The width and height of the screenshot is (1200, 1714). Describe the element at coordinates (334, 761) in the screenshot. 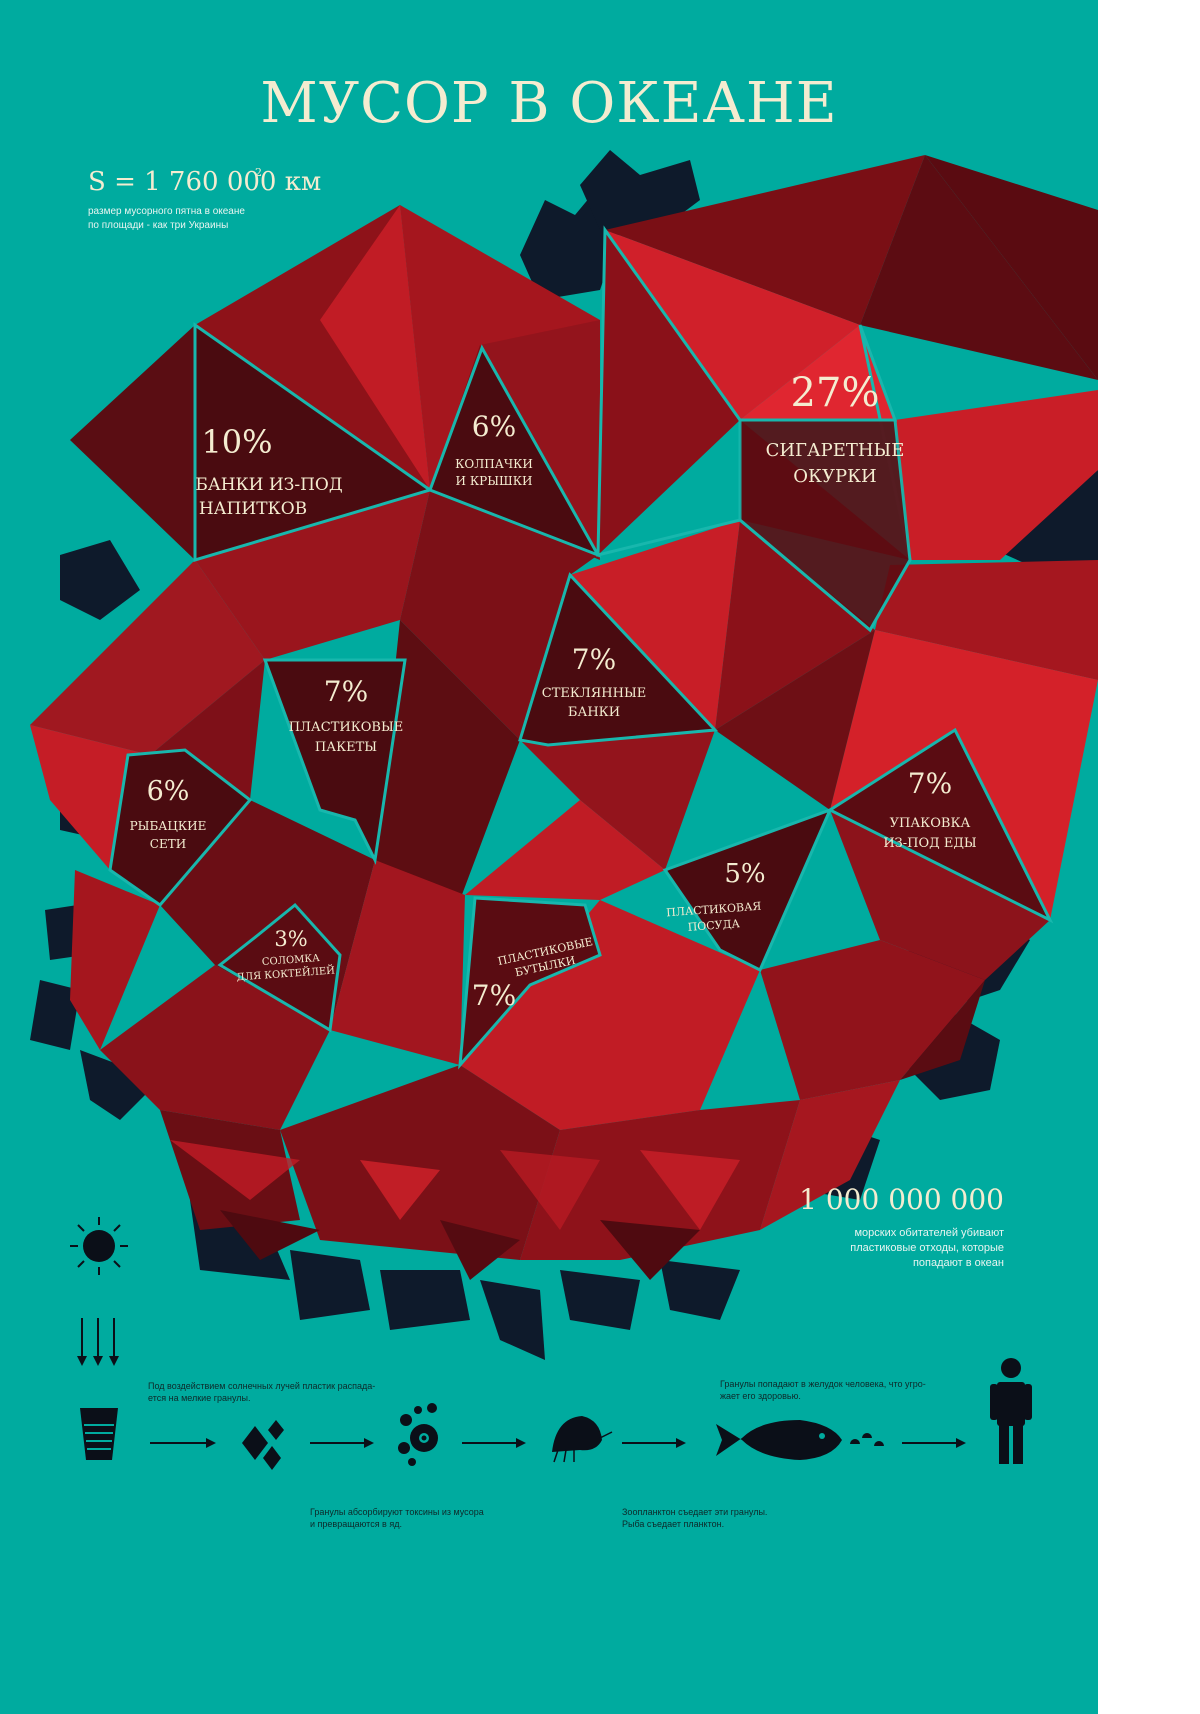

I see `region-bags` at that location.